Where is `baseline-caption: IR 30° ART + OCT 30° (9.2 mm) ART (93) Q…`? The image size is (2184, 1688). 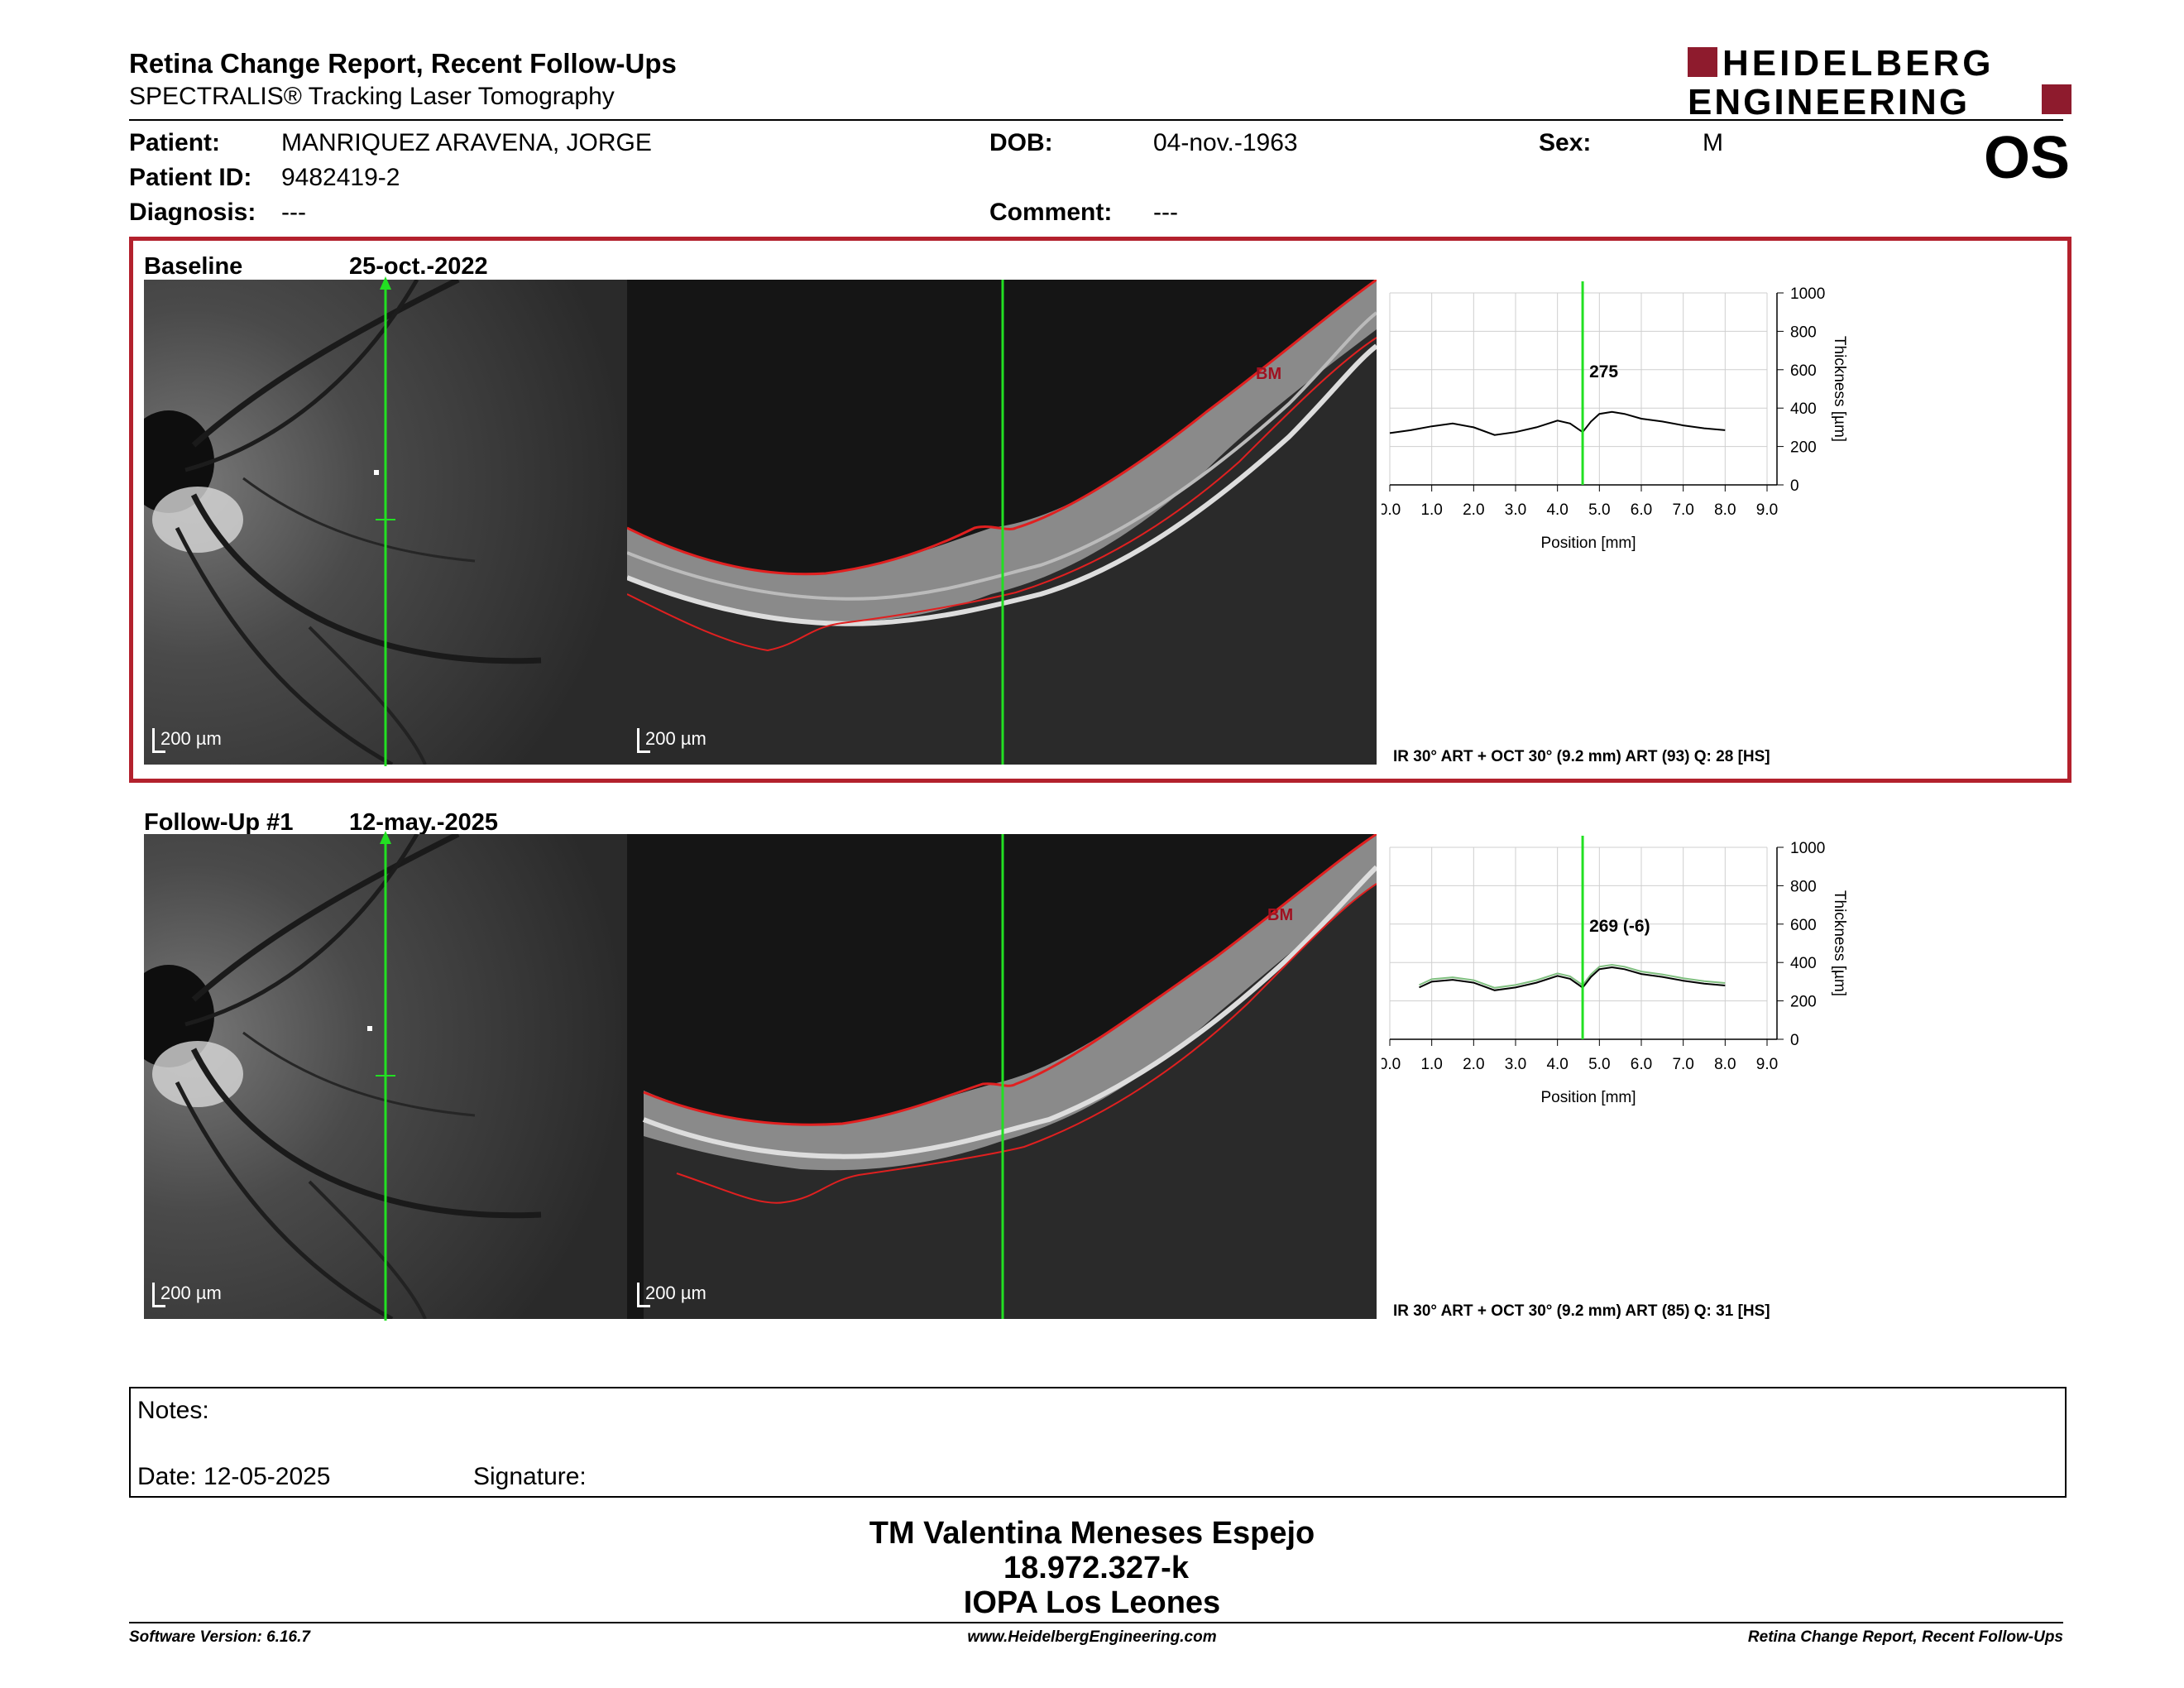 baseline-caption: IR 30° ART + OCT 30° (9.2 mm) ART (93) Q… is located at coordinates (1581, 756).